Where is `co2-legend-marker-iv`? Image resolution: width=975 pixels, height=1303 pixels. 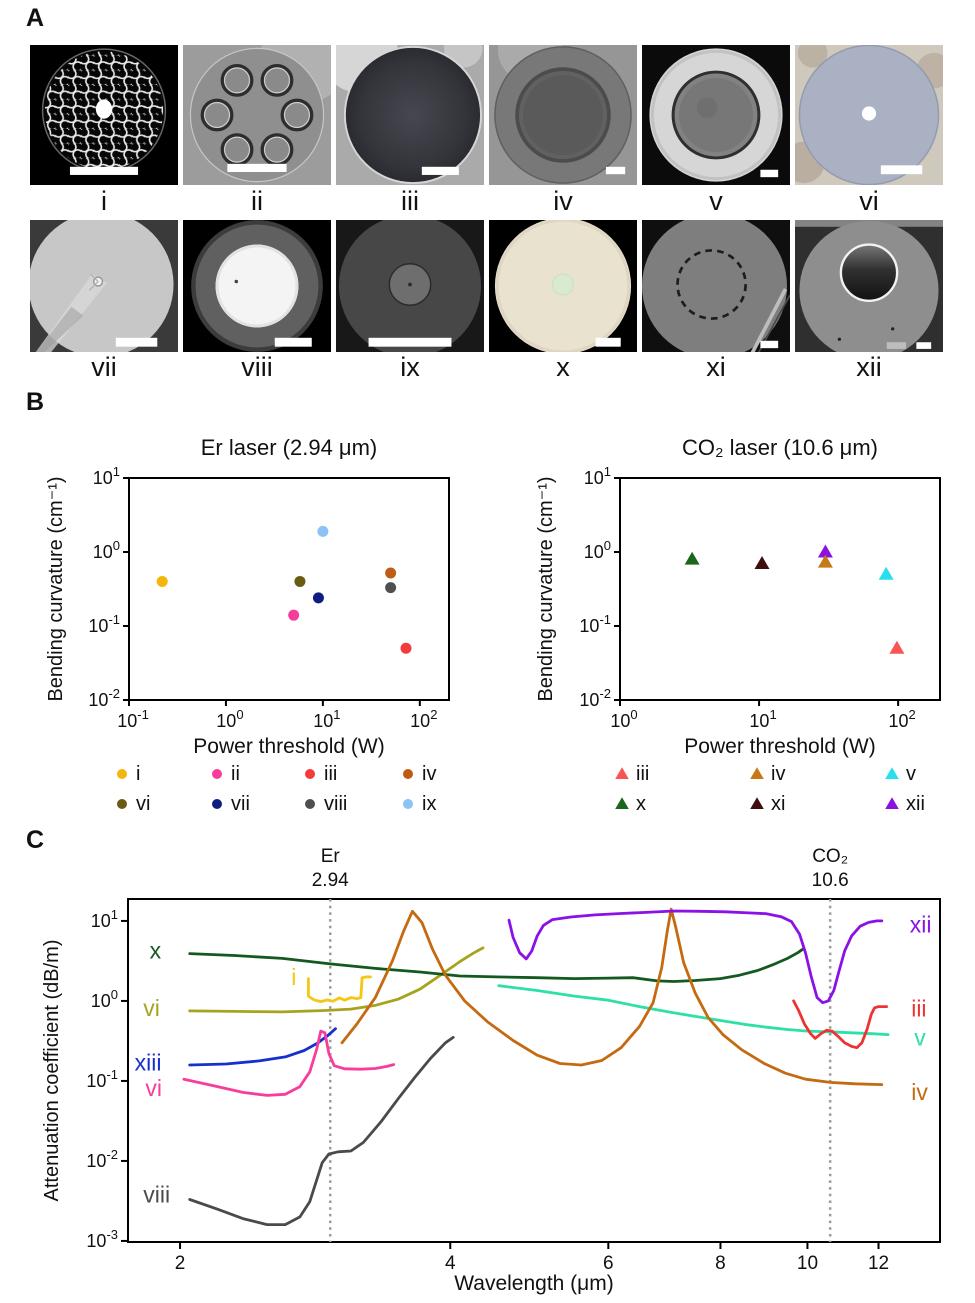 co2-legend-marker-iv is located at coordinates (757, 773).